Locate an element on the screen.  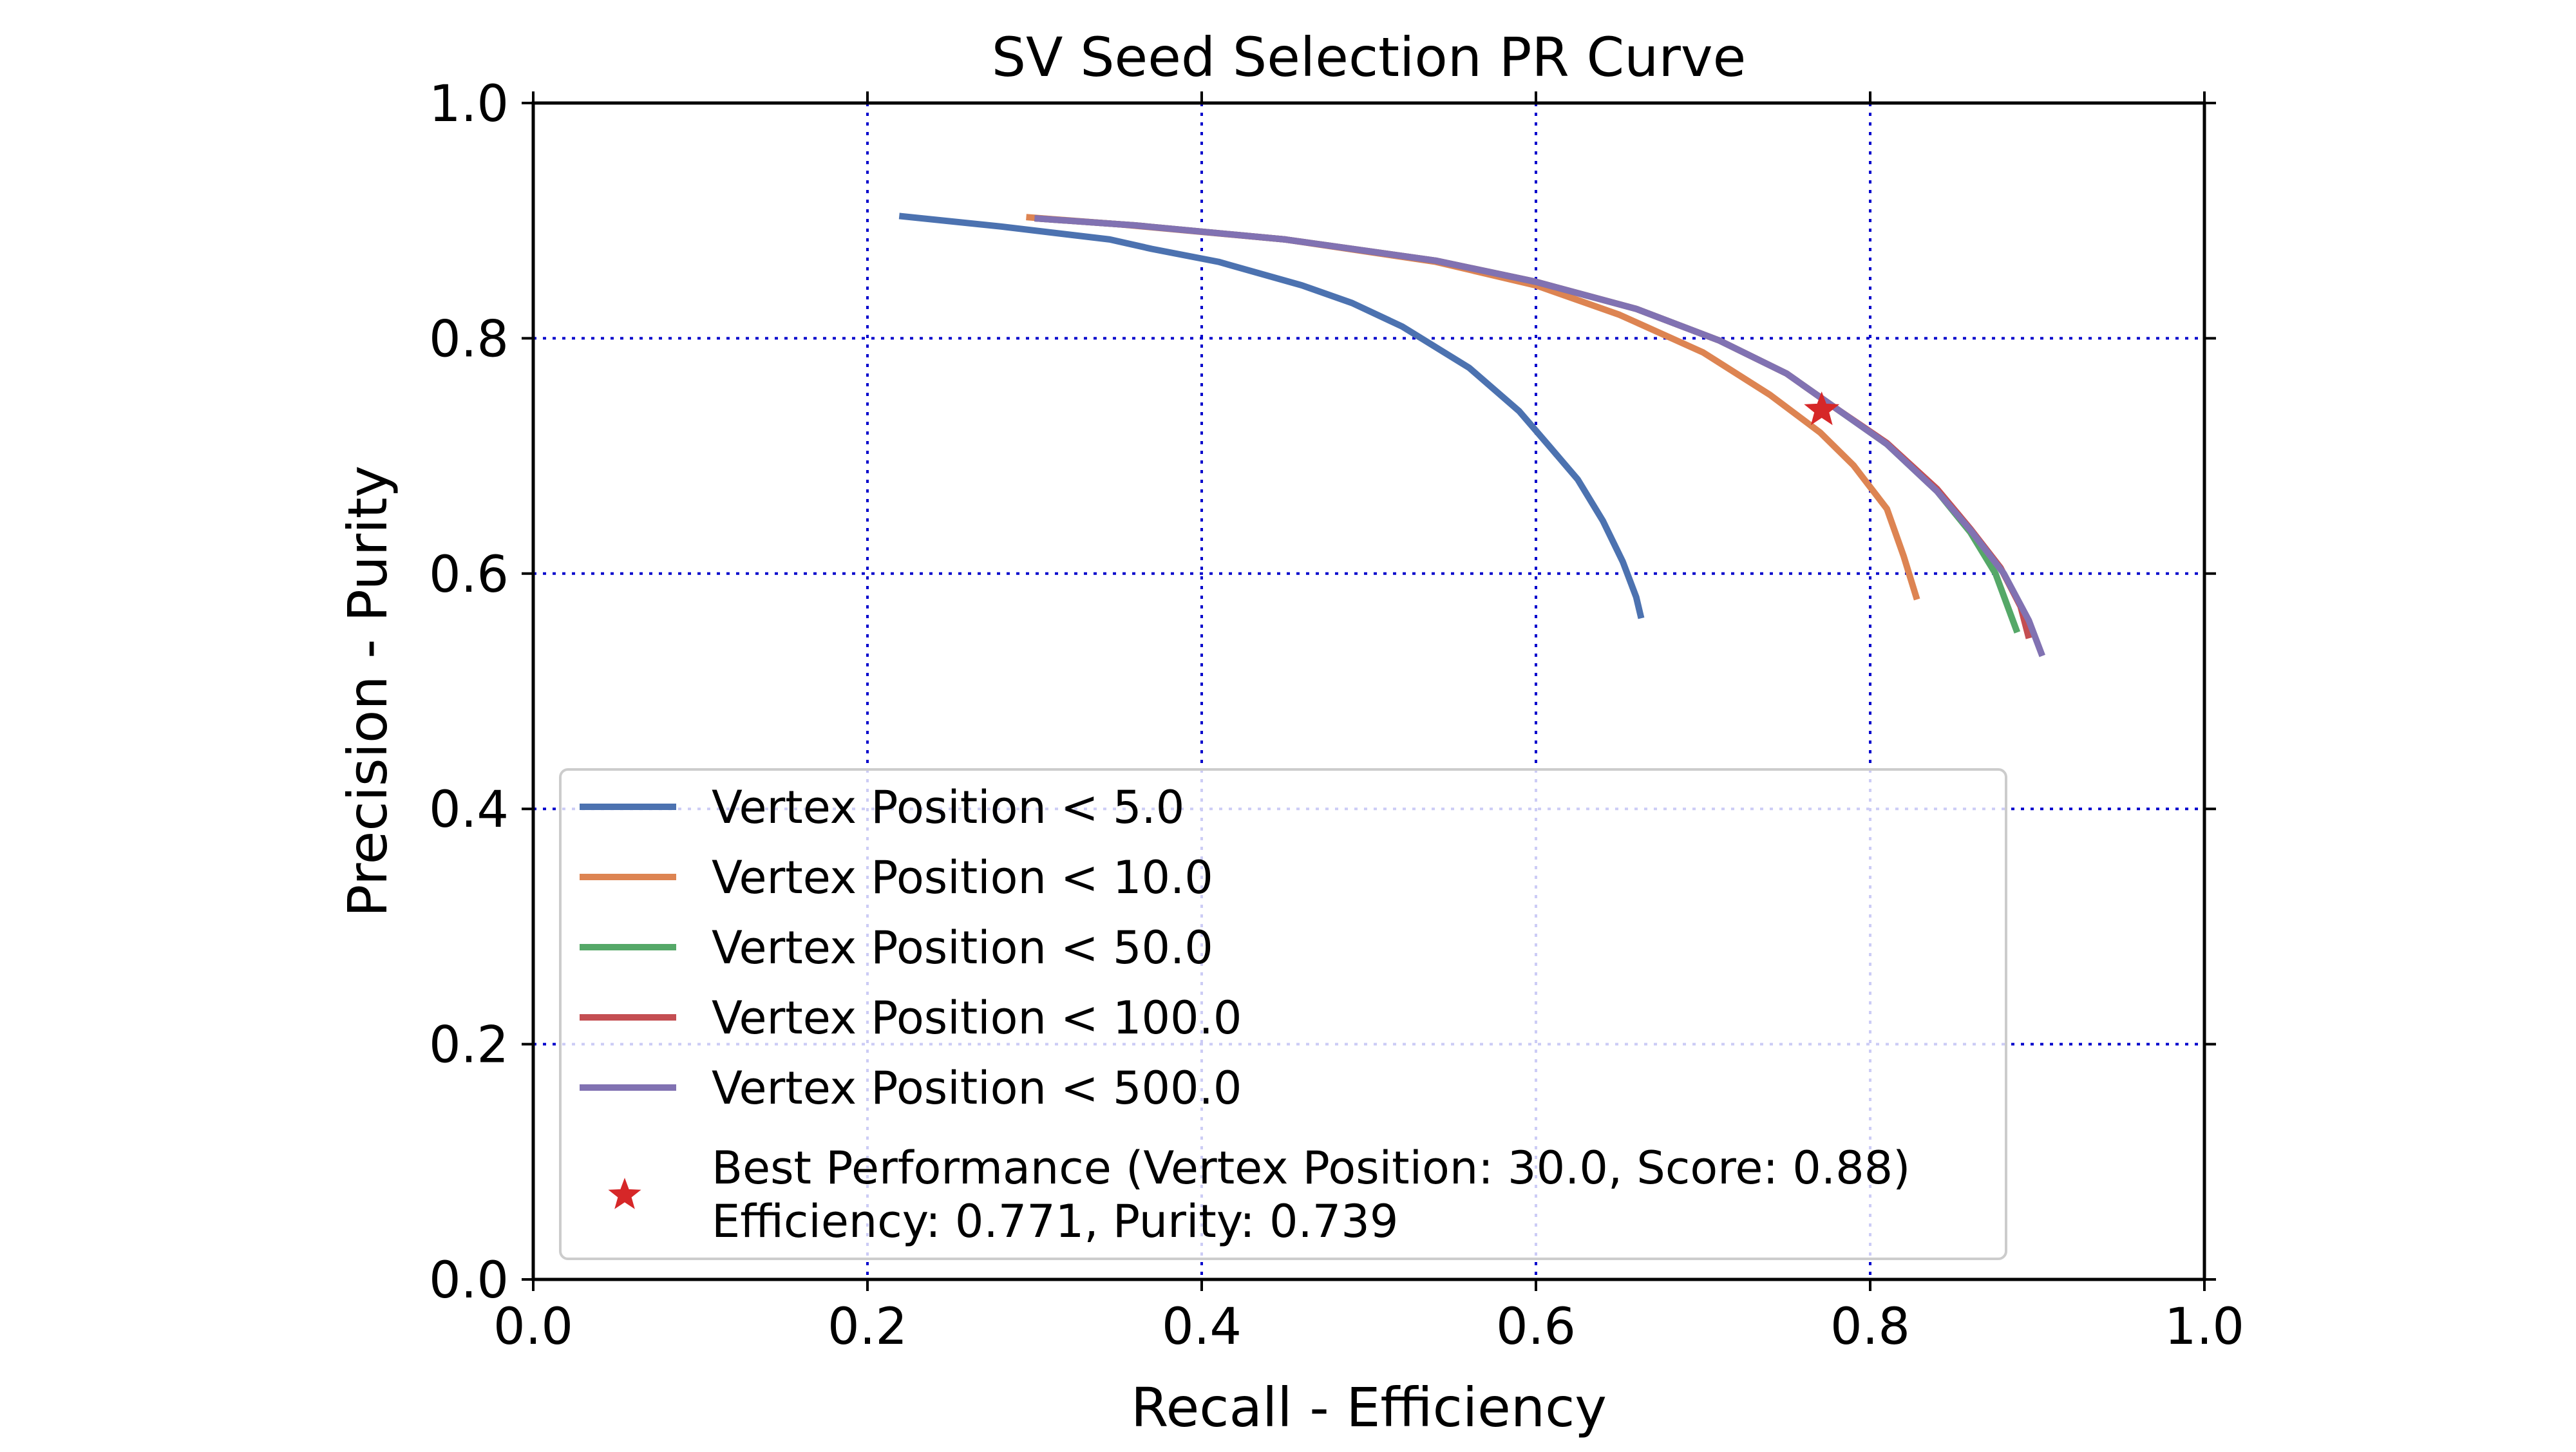
chart-title: SV Seed Selection PR Curve is located at coordinates (1370, 57).